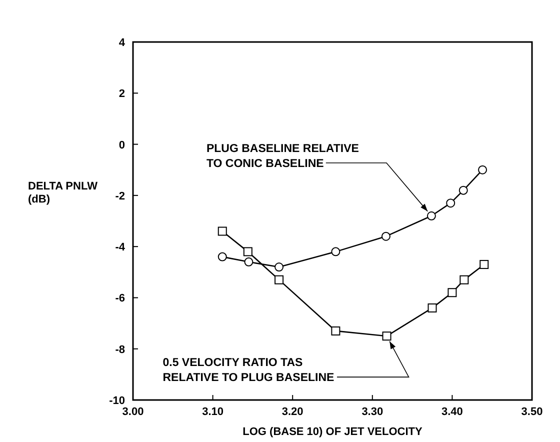  What do you see at coordinates (63, 193) in the screenshot?
I see `y-axis-title: DELTA PNLW (dB)` at bounding box center [63, 193].